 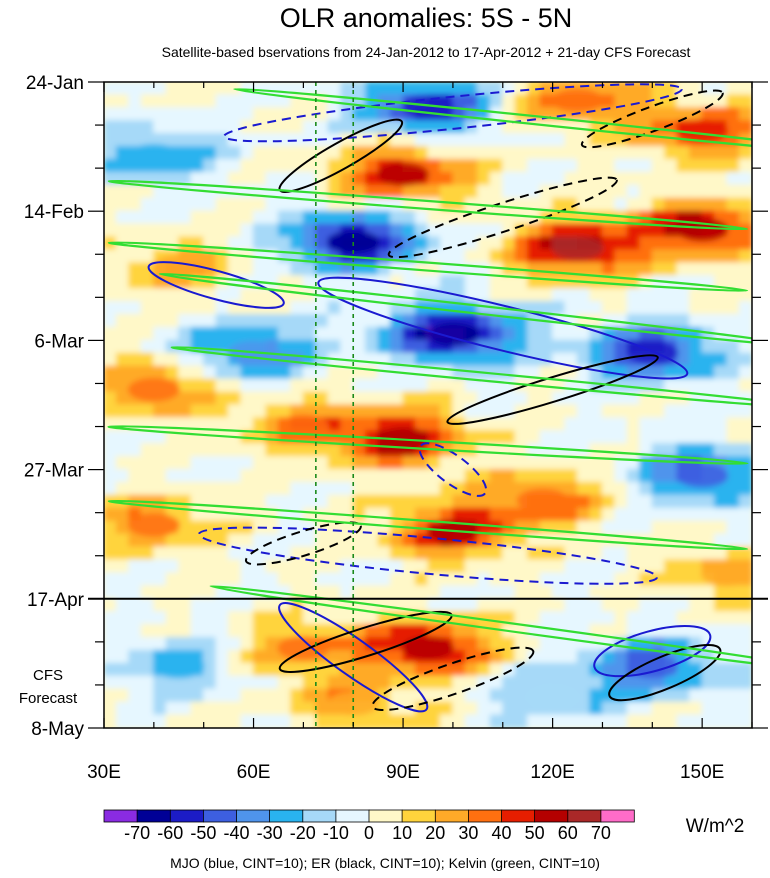 I want to click on mjo-contour, so click(x=503, y=328).